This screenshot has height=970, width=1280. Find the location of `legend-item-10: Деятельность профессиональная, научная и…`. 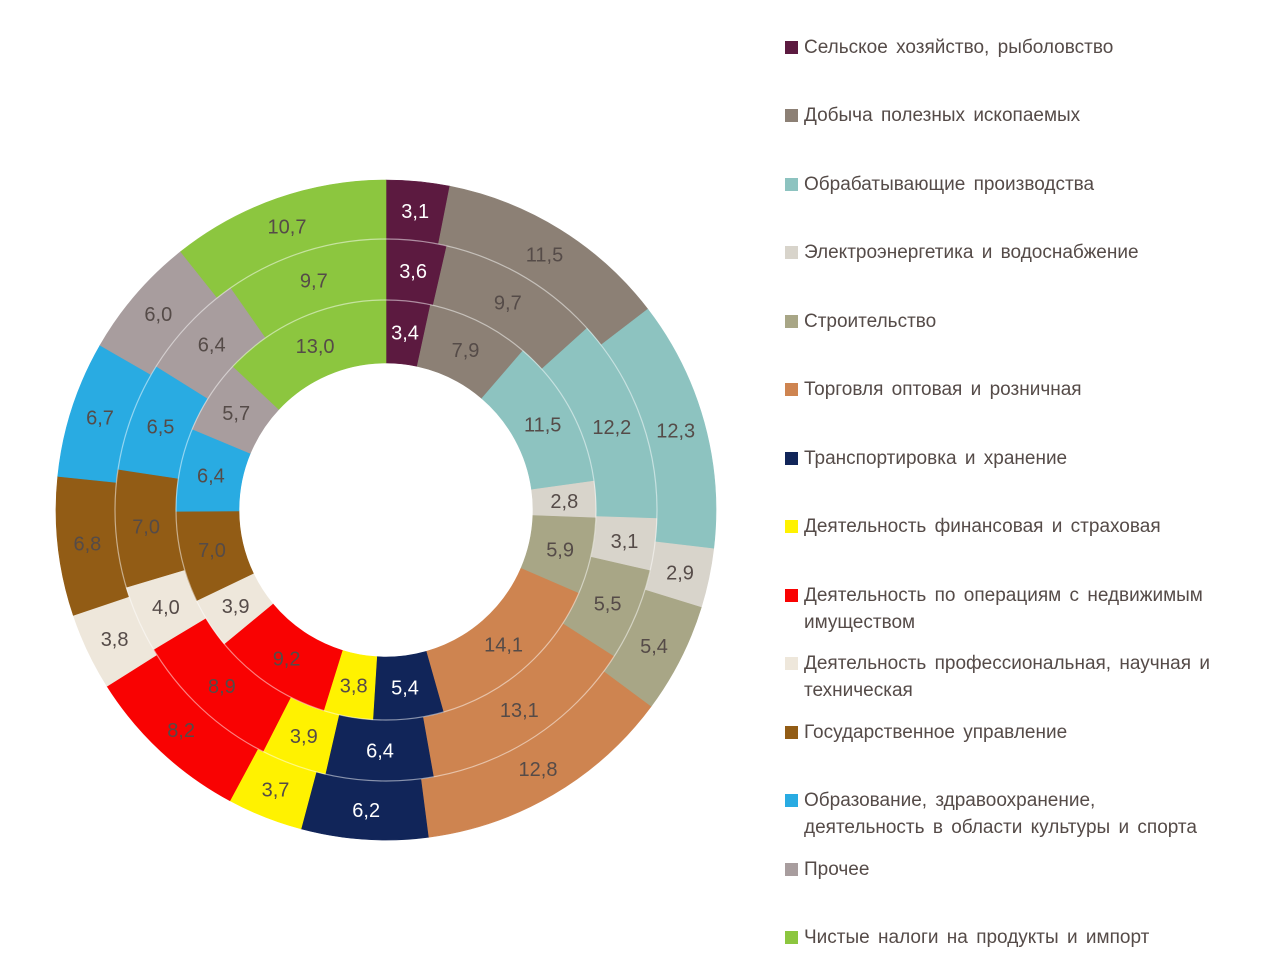

legend-item-10: Деятельность профессиональная, научная и… is located at coordinates (997, 677).